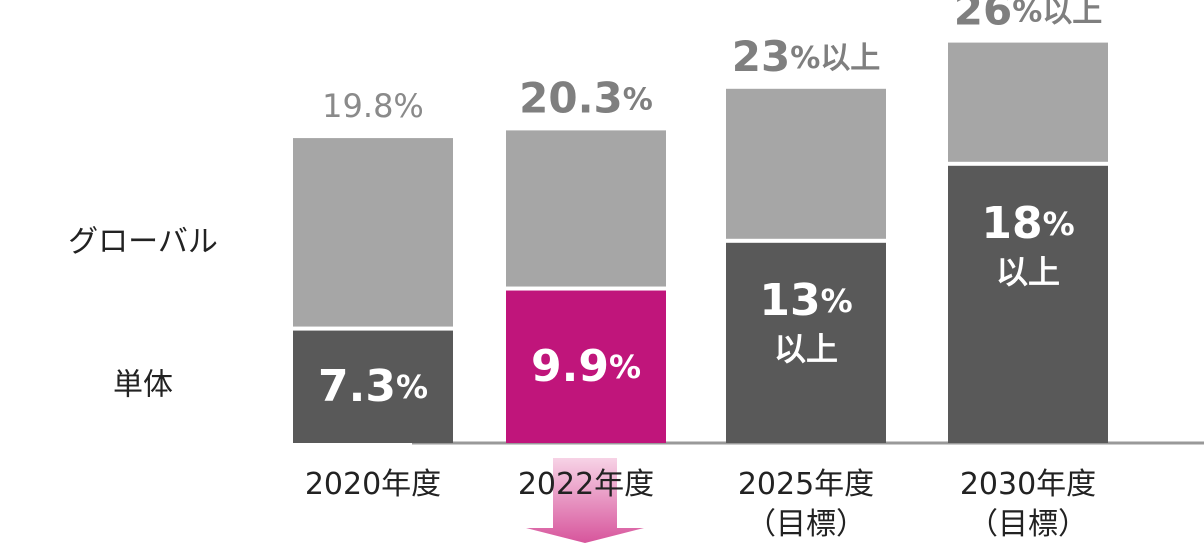 Image resolution: width=1204 pixels, height=543 pixels. I want to click on x-tick-line: 2022年度, so click(586, 484).